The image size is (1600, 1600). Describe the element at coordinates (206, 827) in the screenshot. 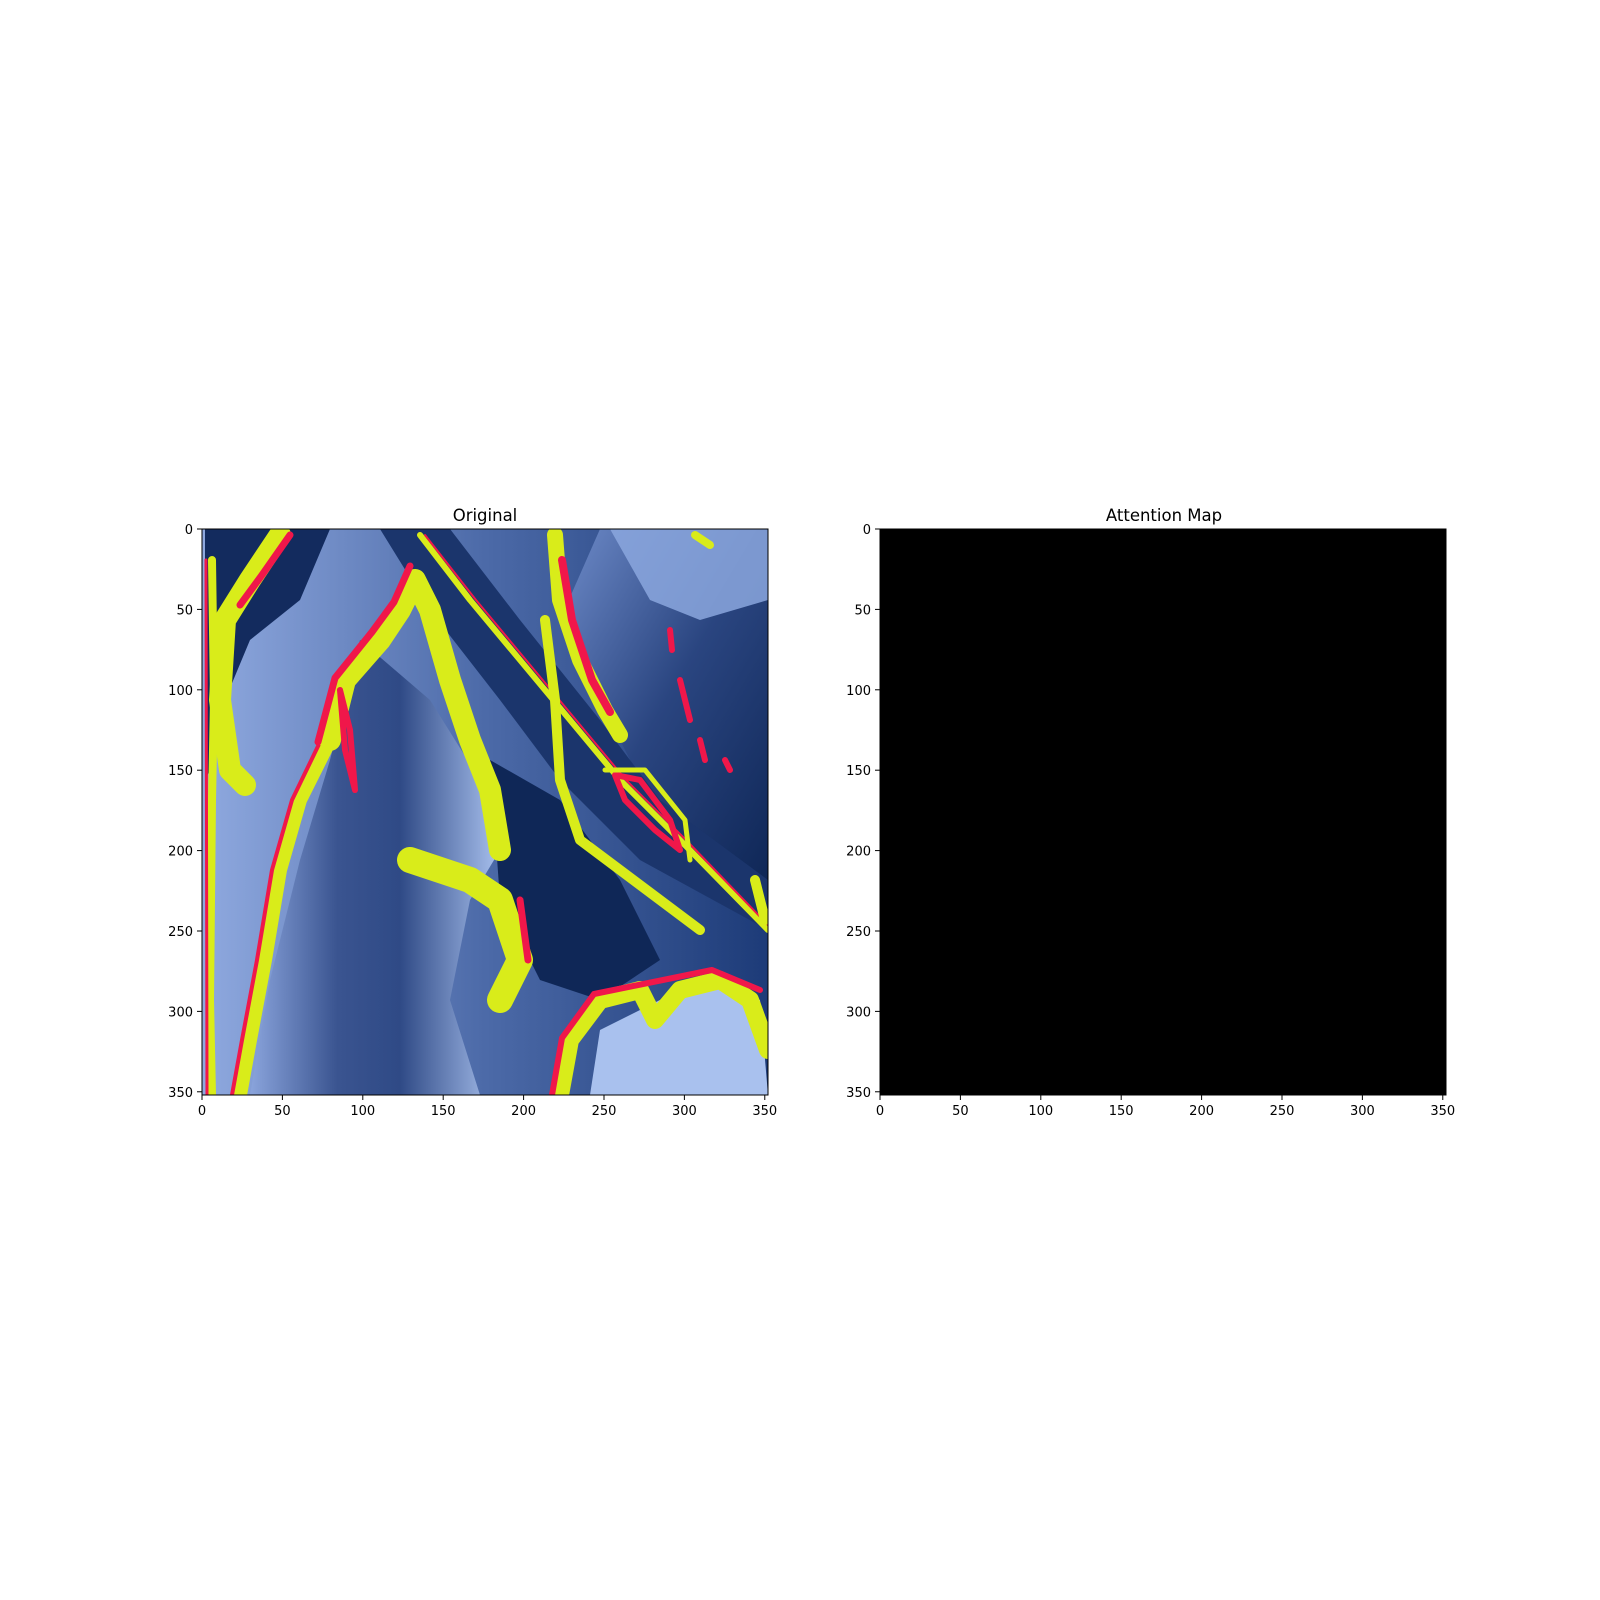

I see `band-left-edge-red` at that location.